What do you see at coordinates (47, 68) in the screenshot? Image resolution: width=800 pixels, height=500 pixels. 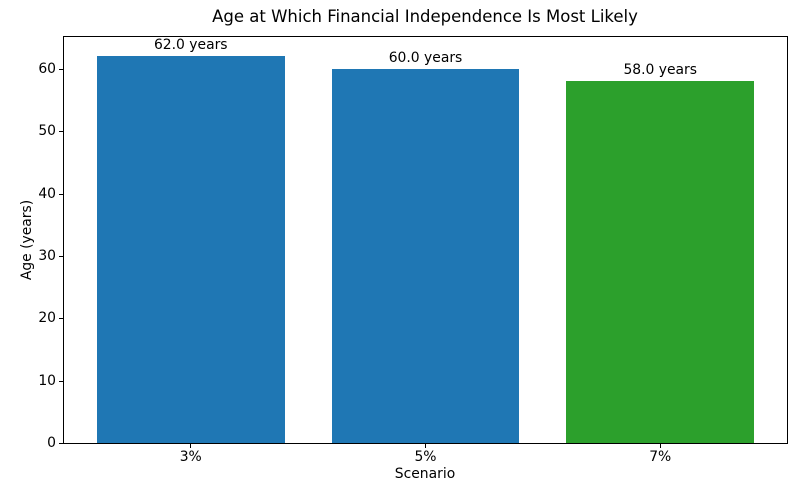 I see `y-tick-label: 60` at bounding box center [47, 68].